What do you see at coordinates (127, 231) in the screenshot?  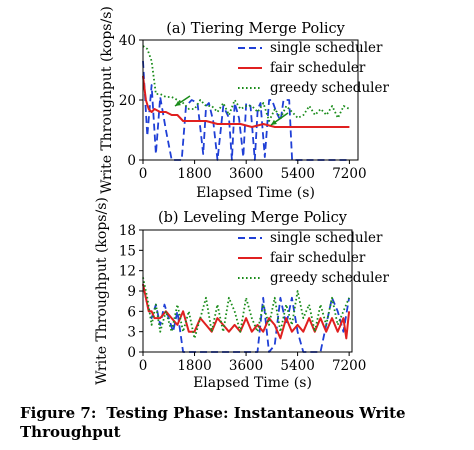 I see `y-tick-label: 18` at bounding box center [127, 231].